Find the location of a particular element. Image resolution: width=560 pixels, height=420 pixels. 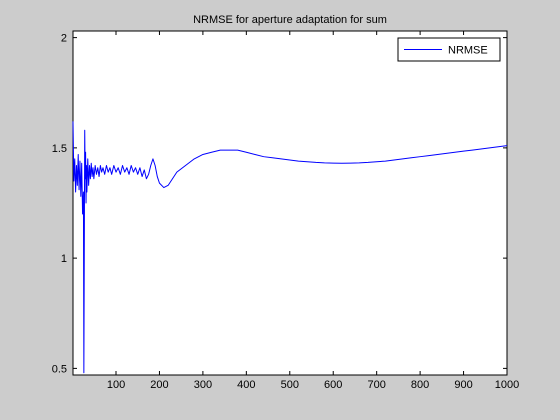

x-tick-label: 100 is located at coordinates (116, 385).